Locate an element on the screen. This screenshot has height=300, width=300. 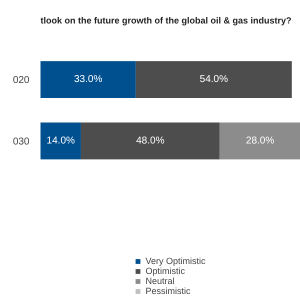
data-label: 14.0% is located at coordinates (61, 140).